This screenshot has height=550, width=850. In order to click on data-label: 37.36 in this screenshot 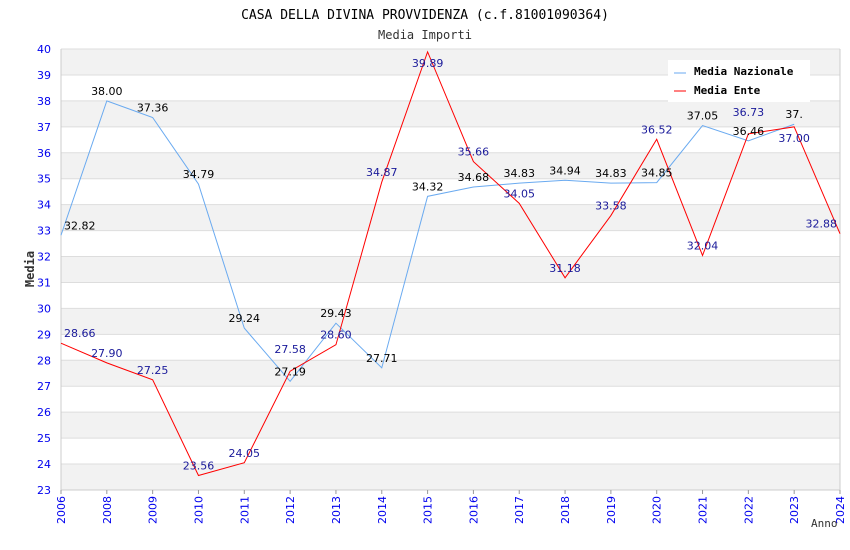, I will do `click(153, 107)`.